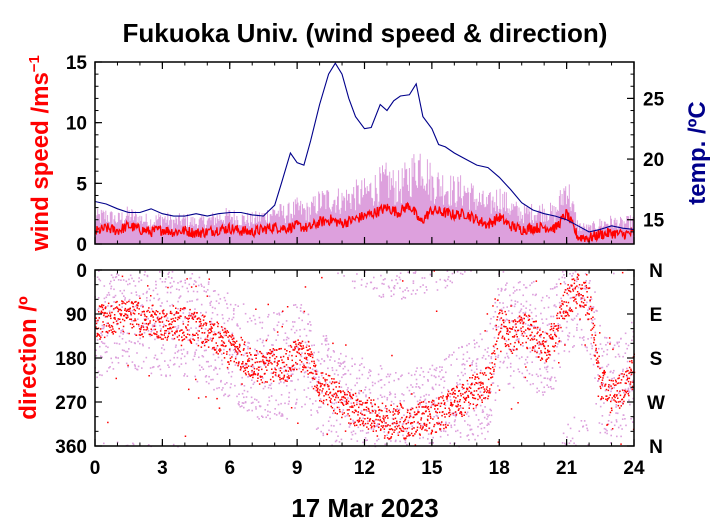 The height and width of the screenshot is (530, 720). I want to click on compass-tick-label: N, so click(656, 447).